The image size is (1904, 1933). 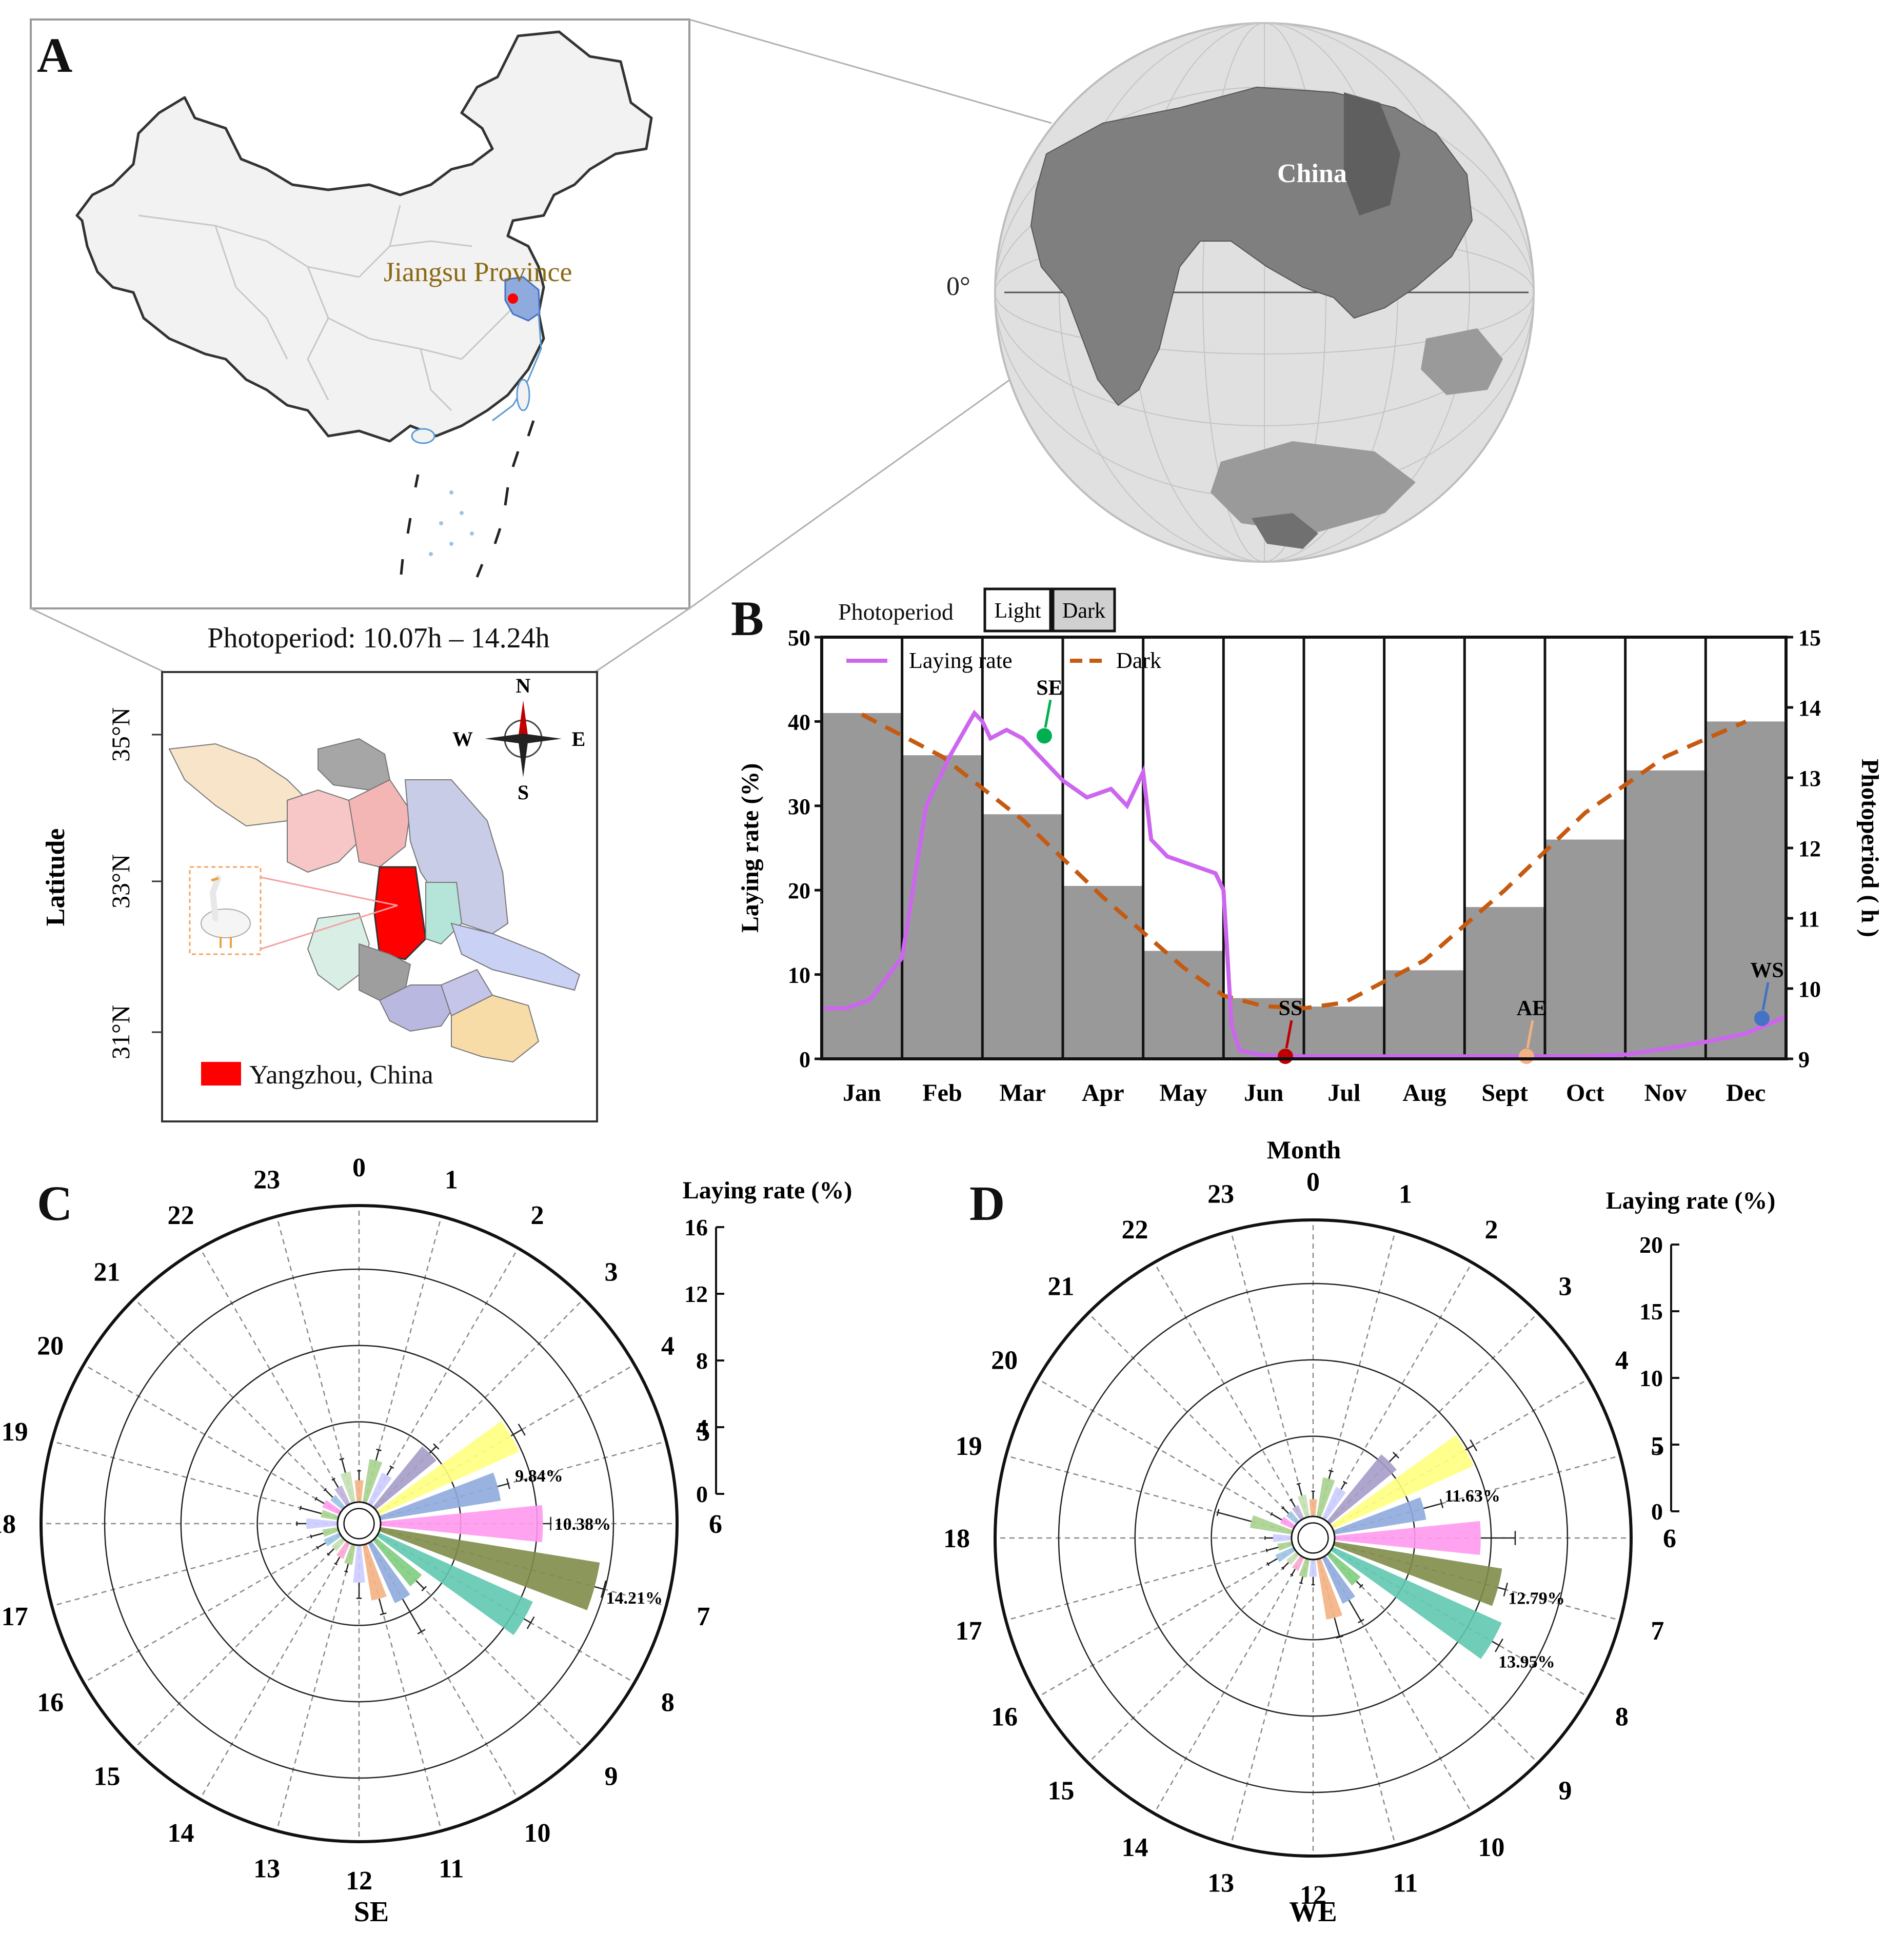 What do you see at coordinates (8, 1524) in the screenshot?
I see `hour-label-18: 18` at bounding box center [8, 1524].